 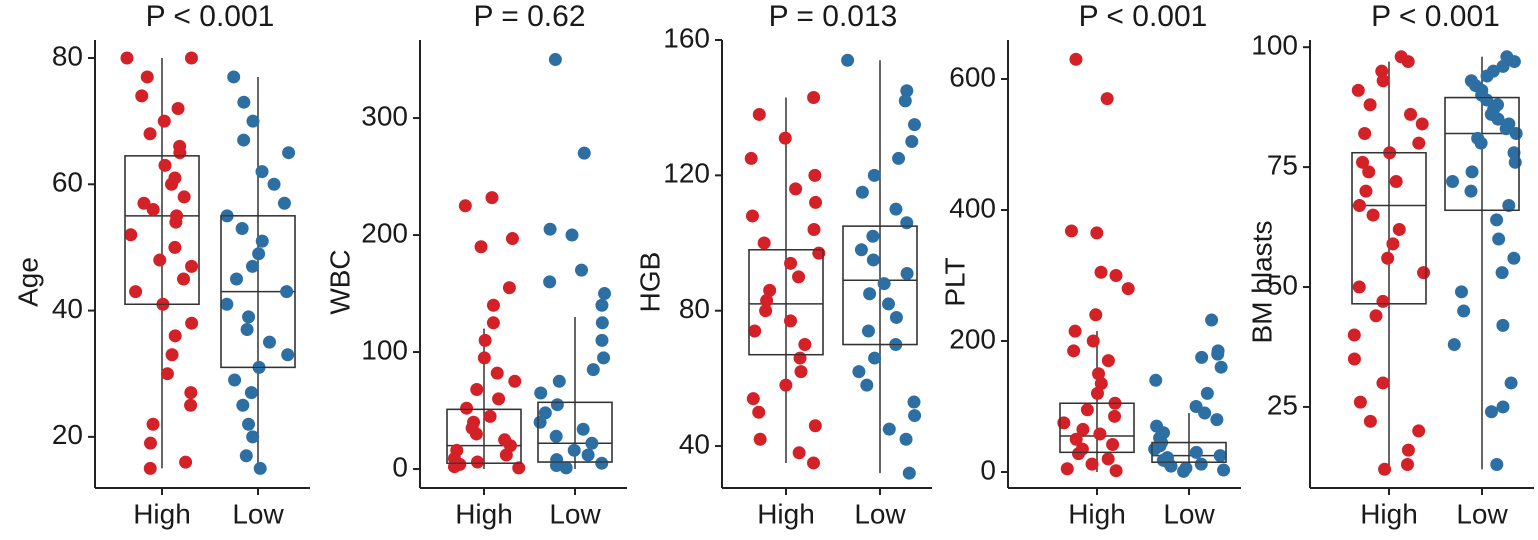 What do you see at coordinates (1282, 404) in the screenshot?
I see `y-tick-label: 25` at bounding box center [1282, 404].